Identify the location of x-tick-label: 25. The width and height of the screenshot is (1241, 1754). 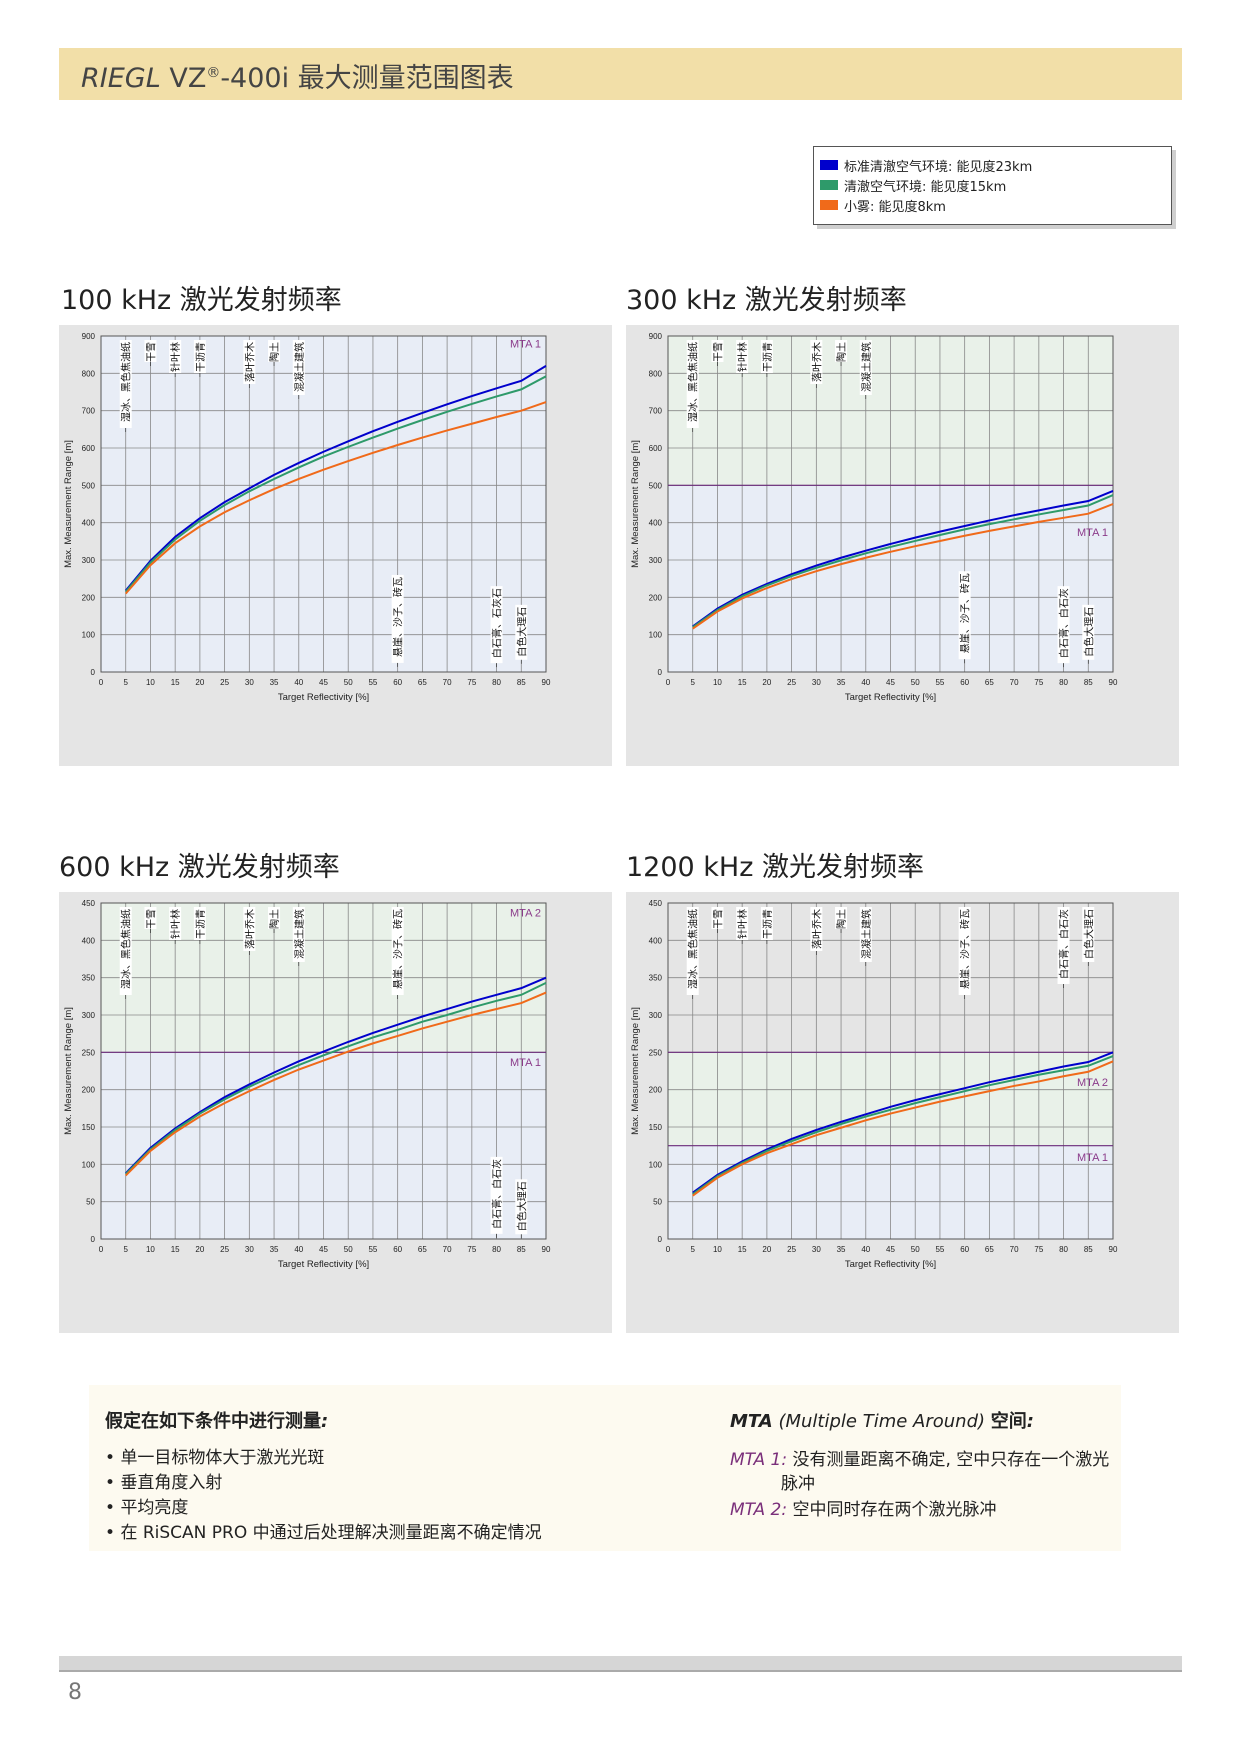
(791, 682).